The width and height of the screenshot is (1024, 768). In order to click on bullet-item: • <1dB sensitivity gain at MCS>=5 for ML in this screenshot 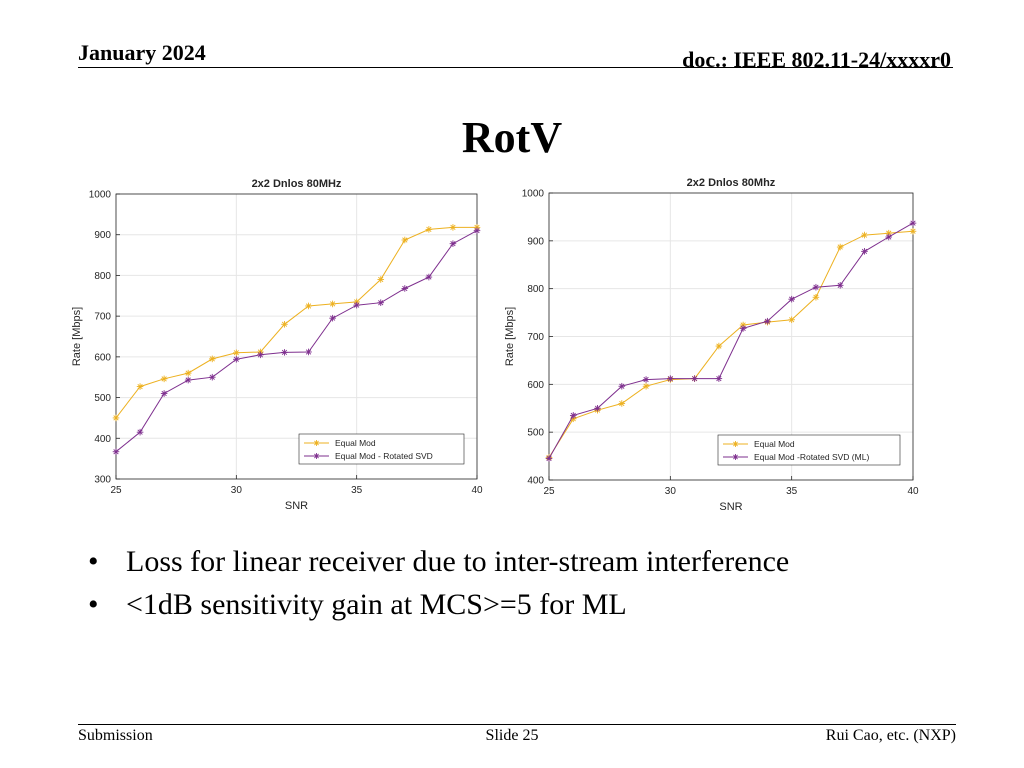, I will do `click(528, 604)`.